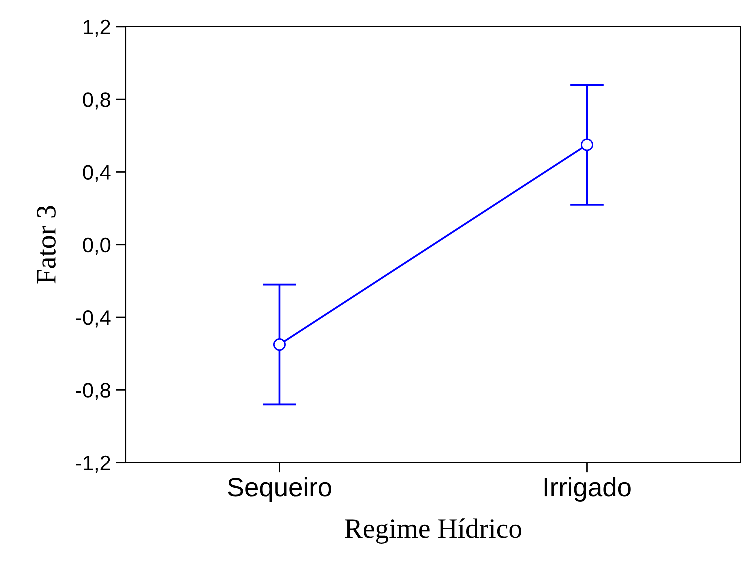  What do you see at coordinates (97, 247) in the screenshot?
I see `y-tick-label: 0,0` at bounding box center [97, 247].